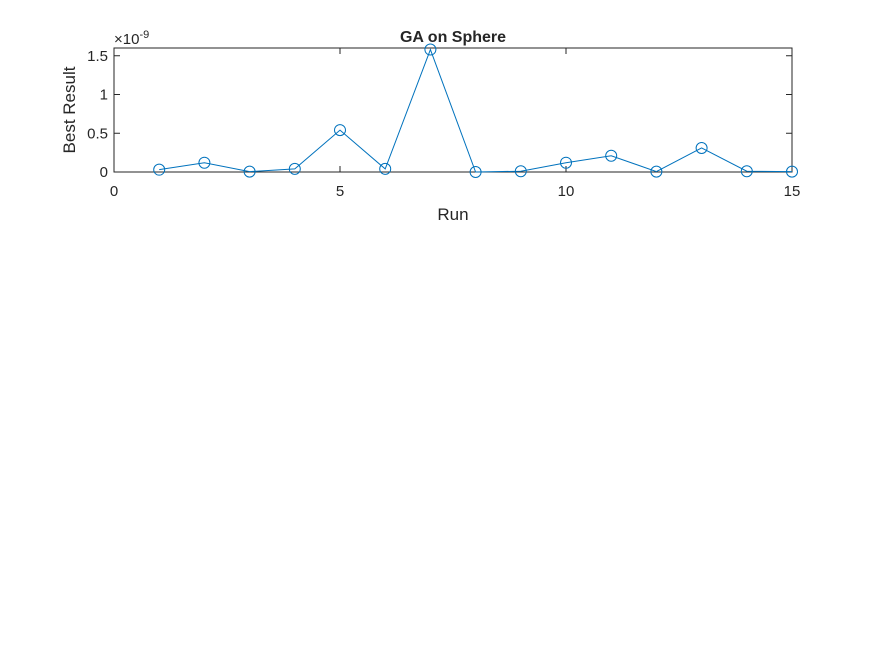 This screenshot has width=875, height=656. What do you see at coordinates (144, 35) in the screenshot?
I see `exponent-power: -9` at bounding box center [144, 35].